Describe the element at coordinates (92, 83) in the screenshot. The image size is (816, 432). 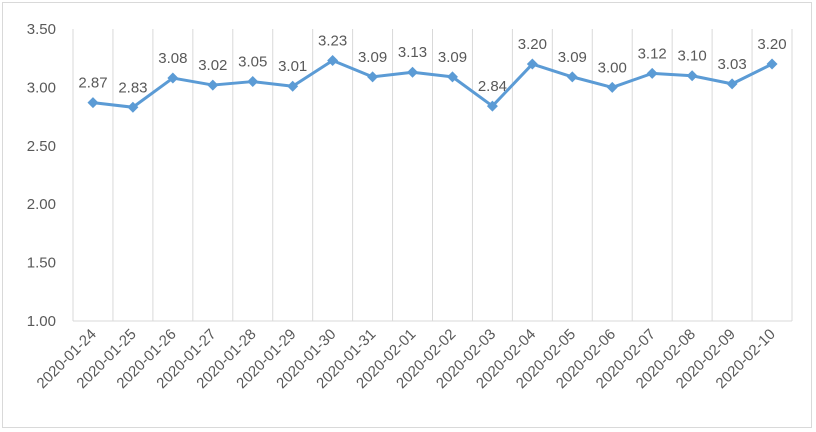
I see `data-label: 2.87` at that location.